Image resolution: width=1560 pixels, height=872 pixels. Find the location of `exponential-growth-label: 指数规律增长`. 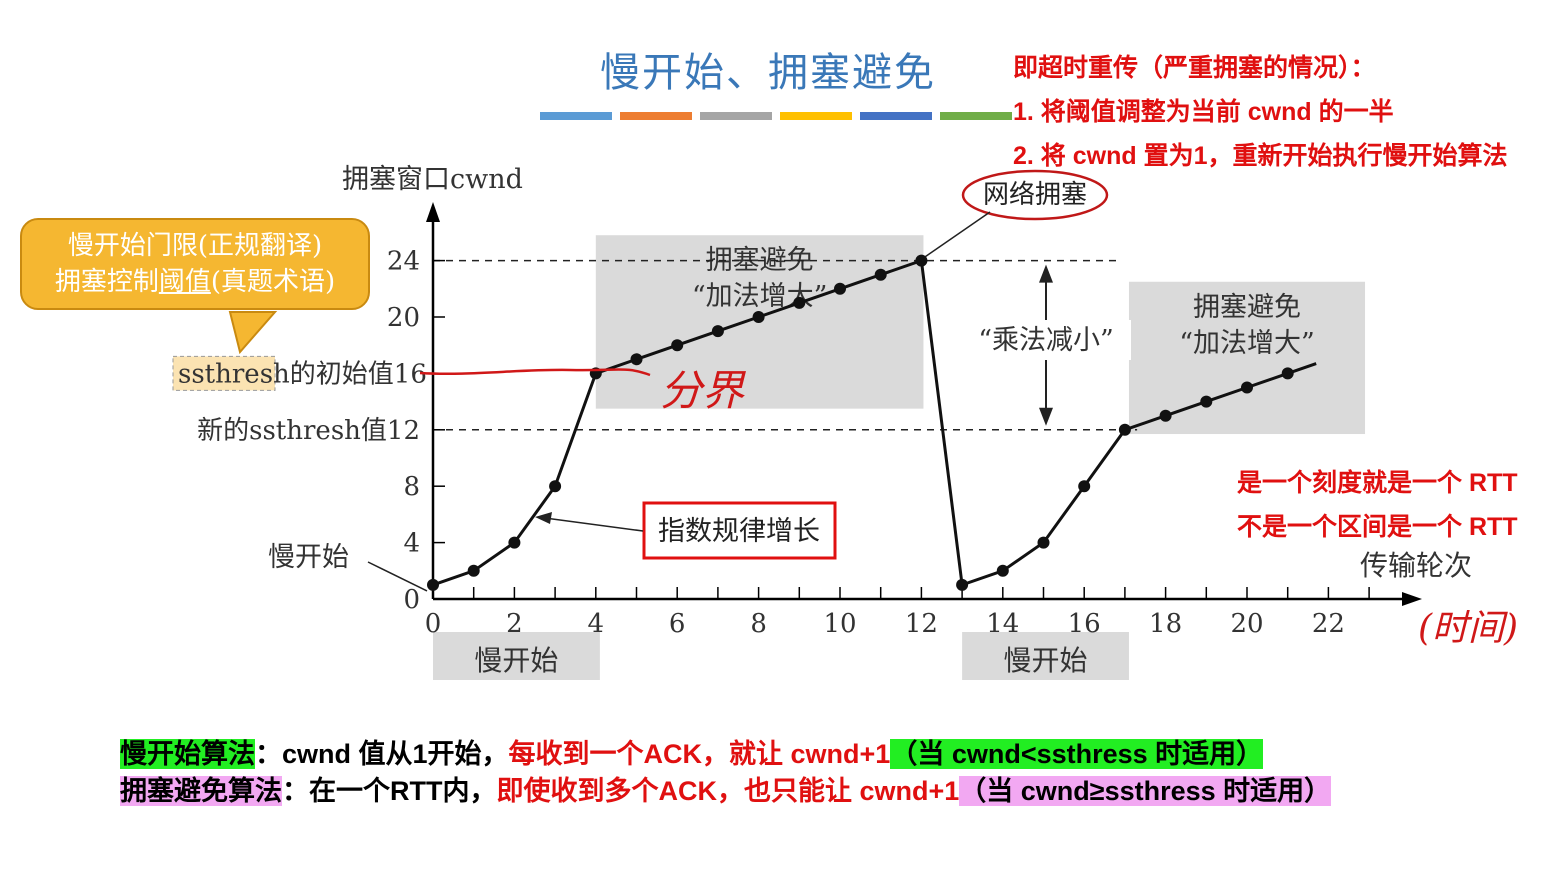

exponential-growth-label: 指数规律增长 is located at coordinates (739, 531).